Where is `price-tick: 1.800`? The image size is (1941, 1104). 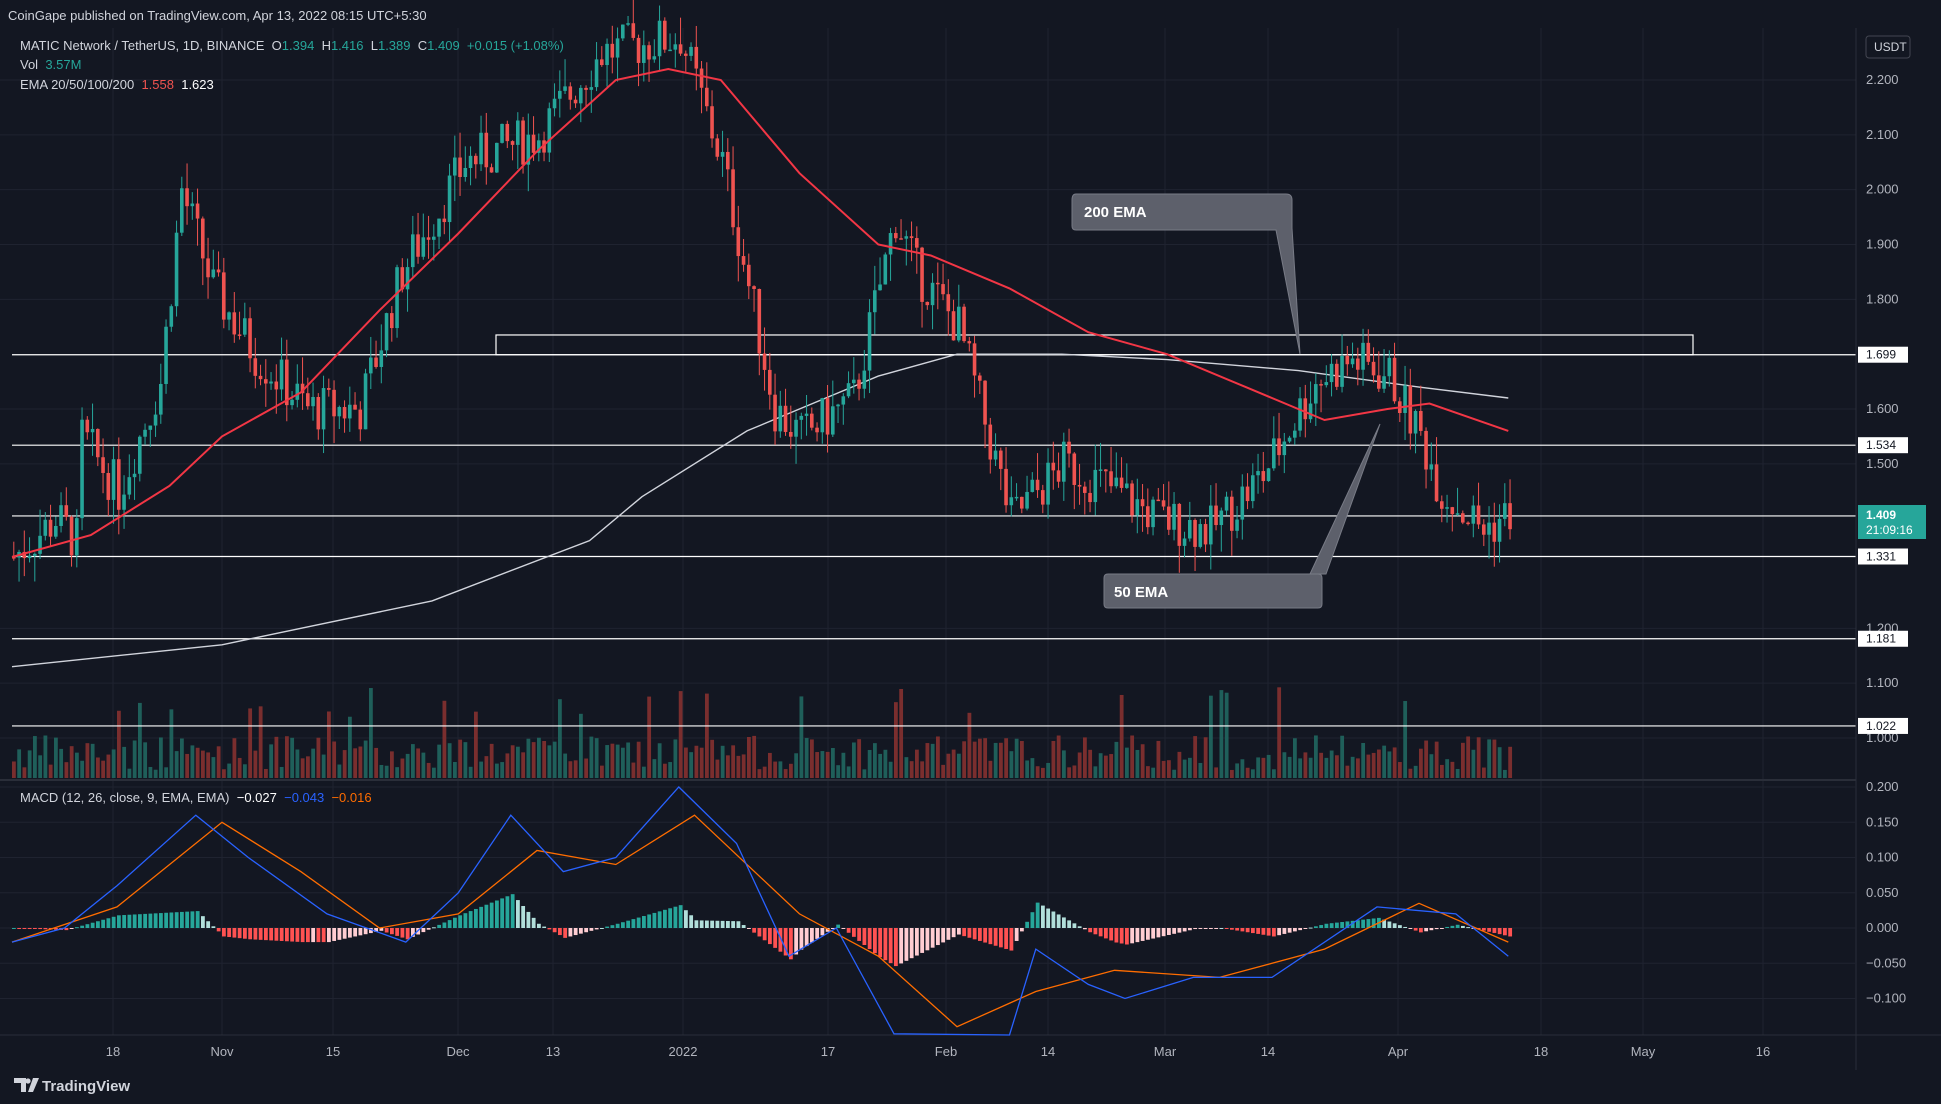
price-tick: 1.800 is located at coordinates (1882, 298).